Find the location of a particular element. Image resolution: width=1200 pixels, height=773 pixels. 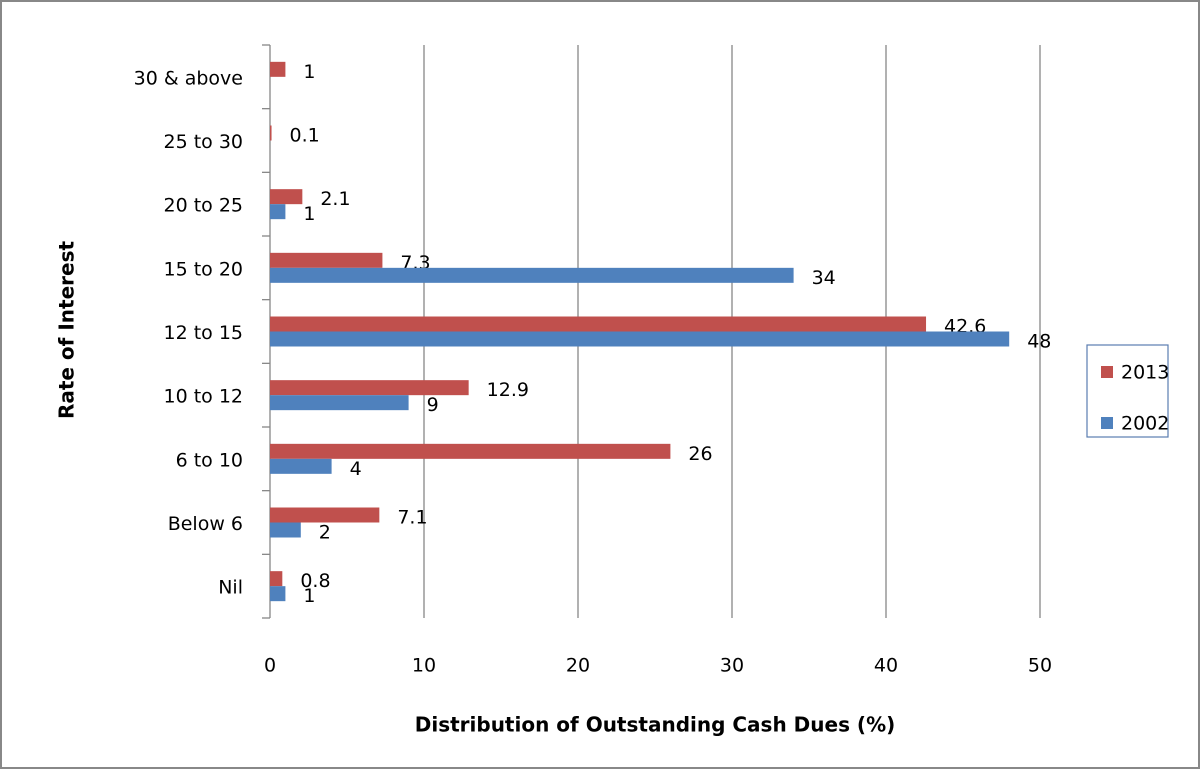

y-tick-label: 25 to 30 is located at coordinates (203, 142).